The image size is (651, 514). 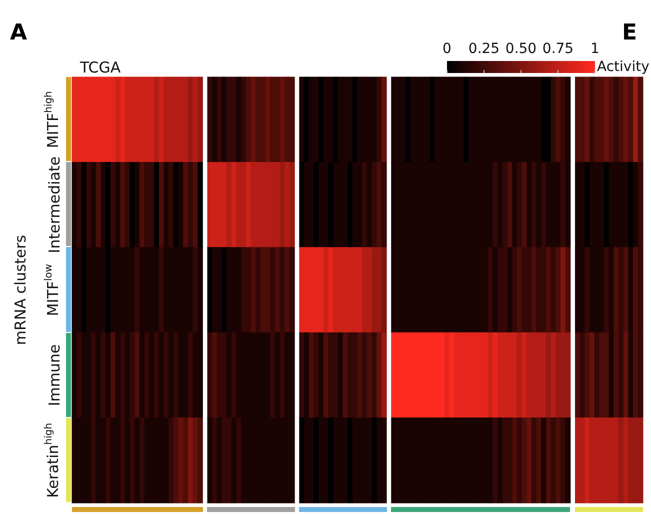 What do you see at coordinates (55, 375) in the screenshot?
I see `y-tick-label: Immune` at bounding box center [55, 375].